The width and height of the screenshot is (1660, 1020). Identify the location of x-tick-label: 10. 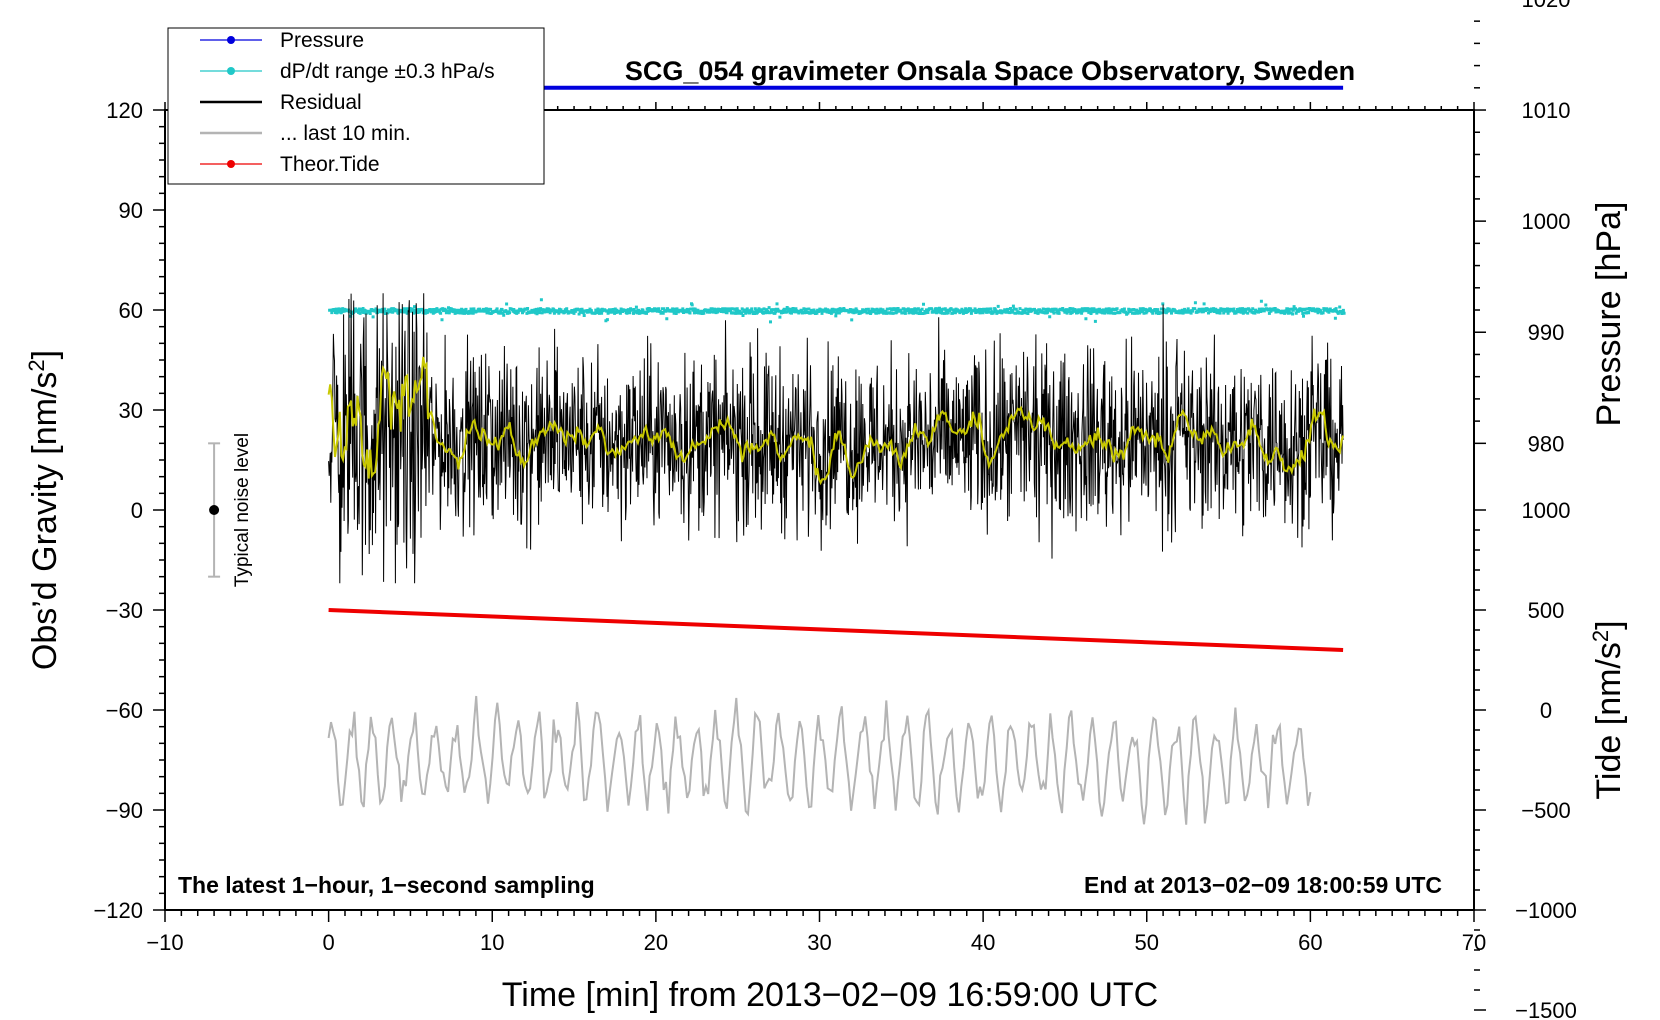
(492, 942).